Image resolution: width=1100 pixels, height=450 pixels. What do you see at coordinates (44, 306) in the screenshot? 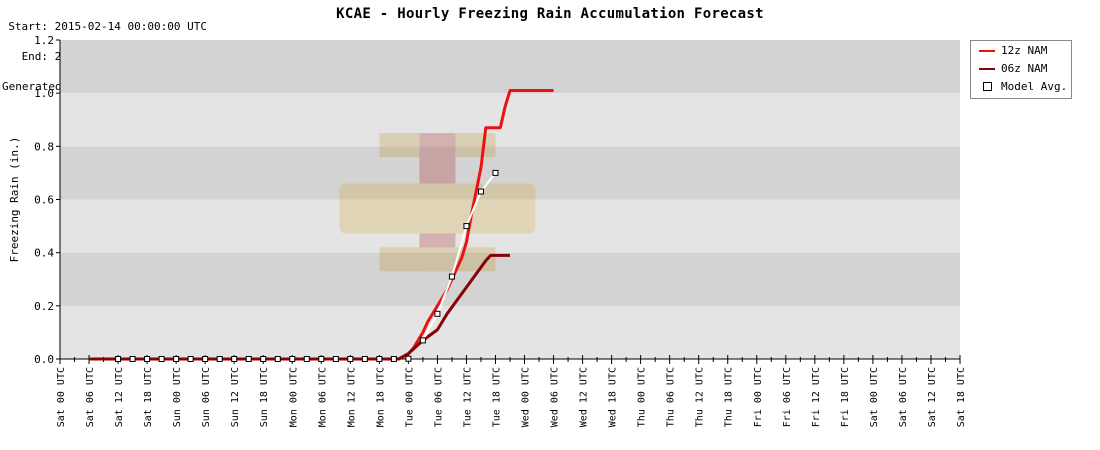
I see `y-tick-label: 0.2` at bounding box center [44, 306].